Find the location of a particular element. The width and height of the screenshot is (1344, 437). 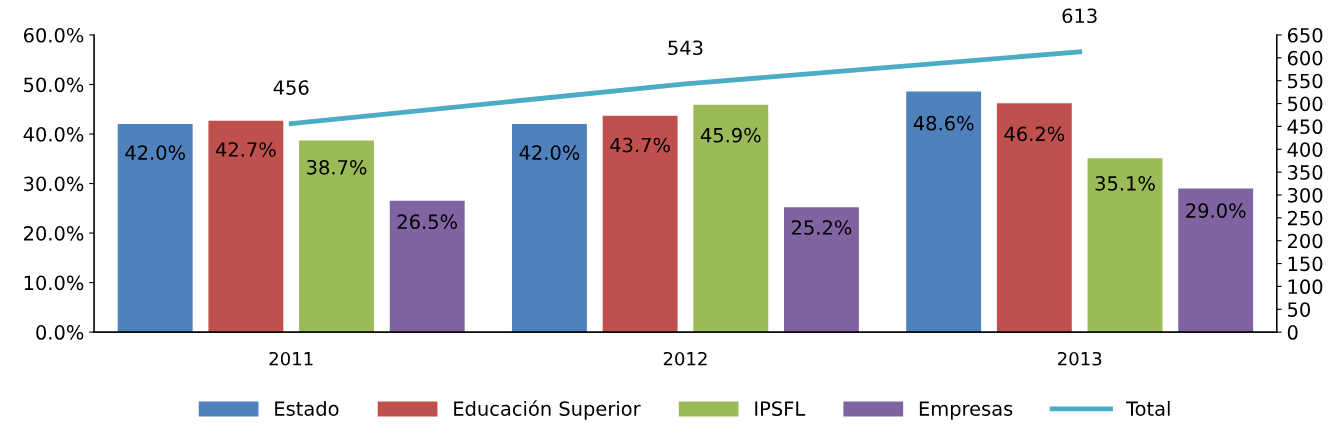

legend-label: IPSFL is located at coordinates (780, 408).